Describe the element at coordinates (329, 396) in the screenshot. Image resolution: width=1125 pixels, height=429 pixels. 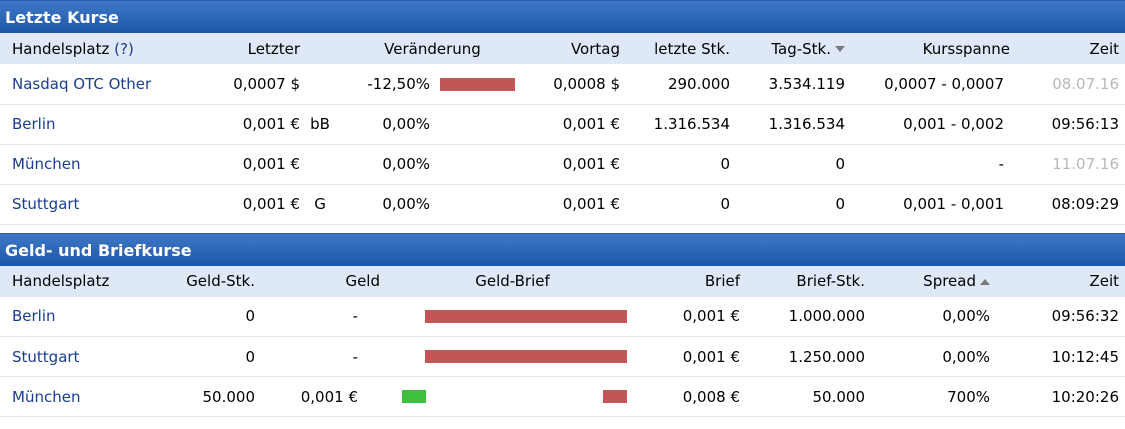
I see `bid-price: 0,001 €` at that location.